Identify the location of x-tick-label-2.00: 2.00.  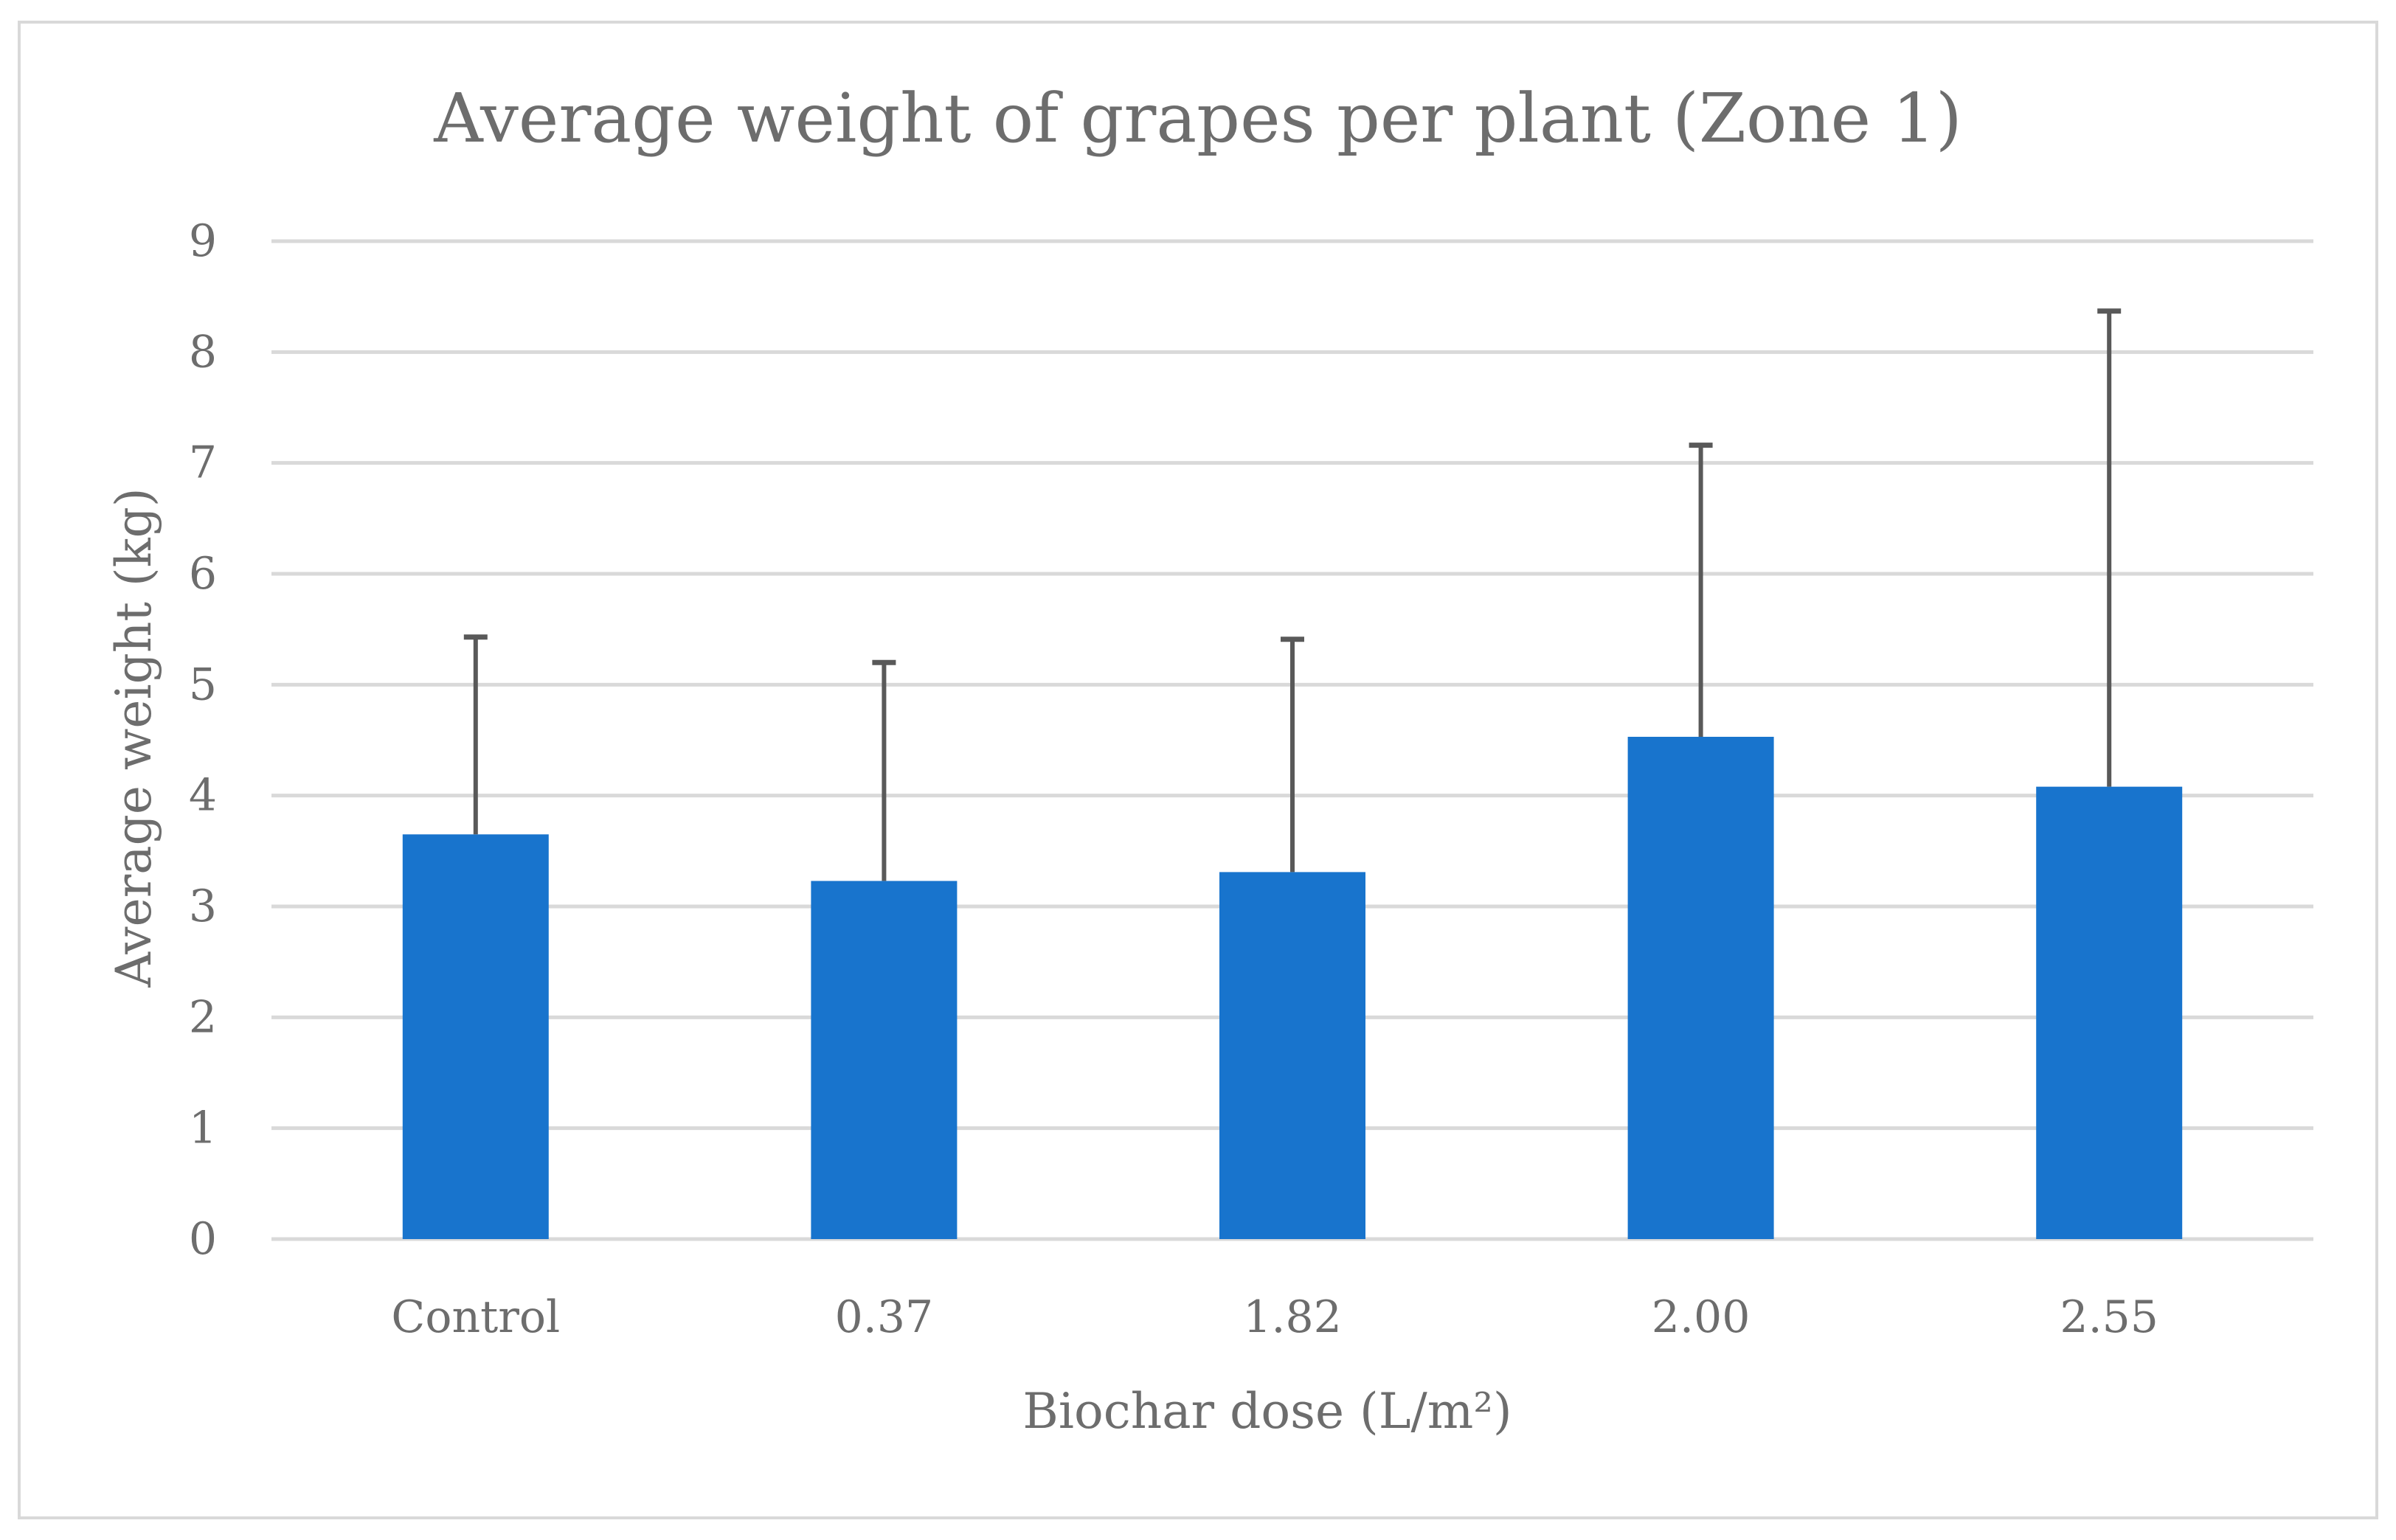
(1701, 1317).